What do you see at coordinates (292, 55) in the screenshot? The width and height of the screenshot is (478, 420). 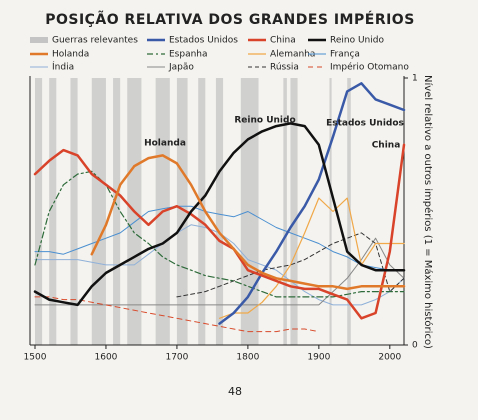 I see `legend-label: Alemanha` at bounding box center [292, 55].